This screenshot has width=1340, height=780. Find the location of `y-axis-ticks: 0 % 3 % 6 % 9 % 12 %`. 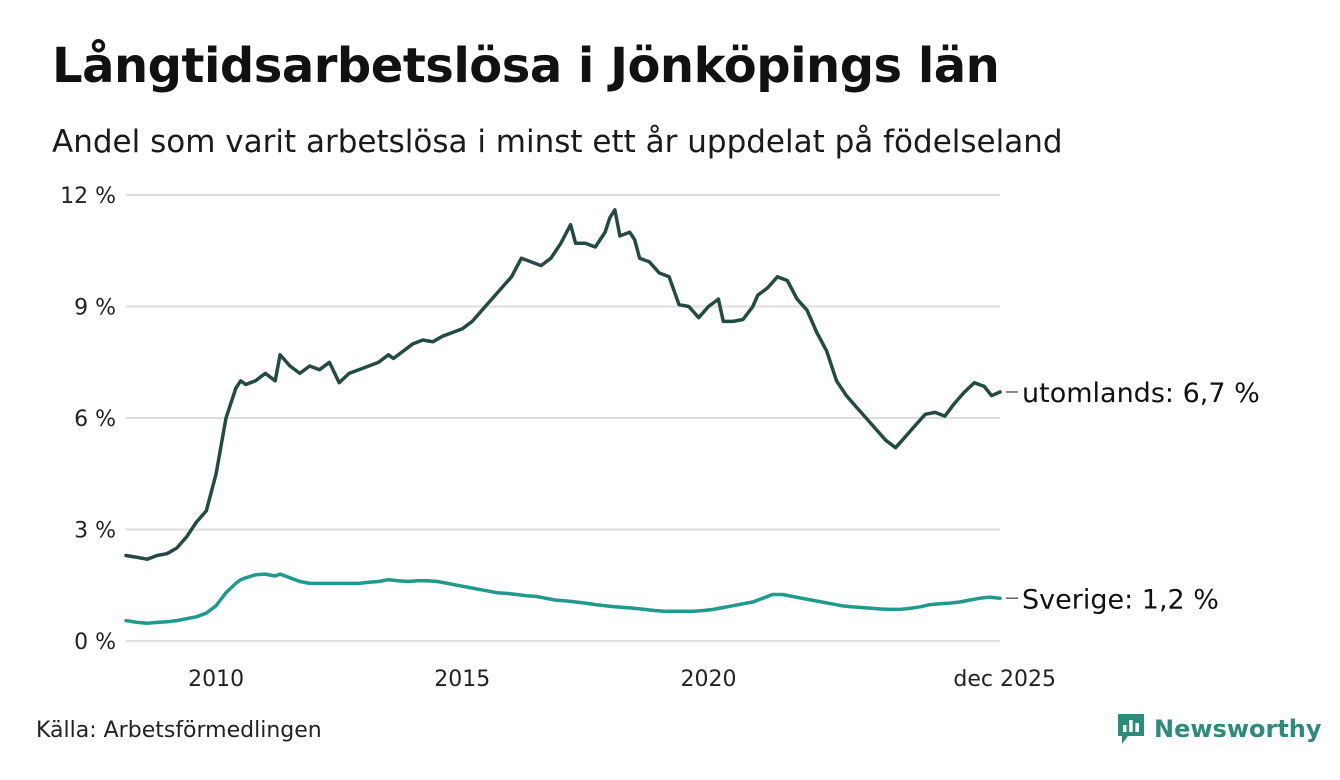

y-axis-ticks: 0 % 3 % 6 % 9 % 12 % is located at coordinates (88, 419).